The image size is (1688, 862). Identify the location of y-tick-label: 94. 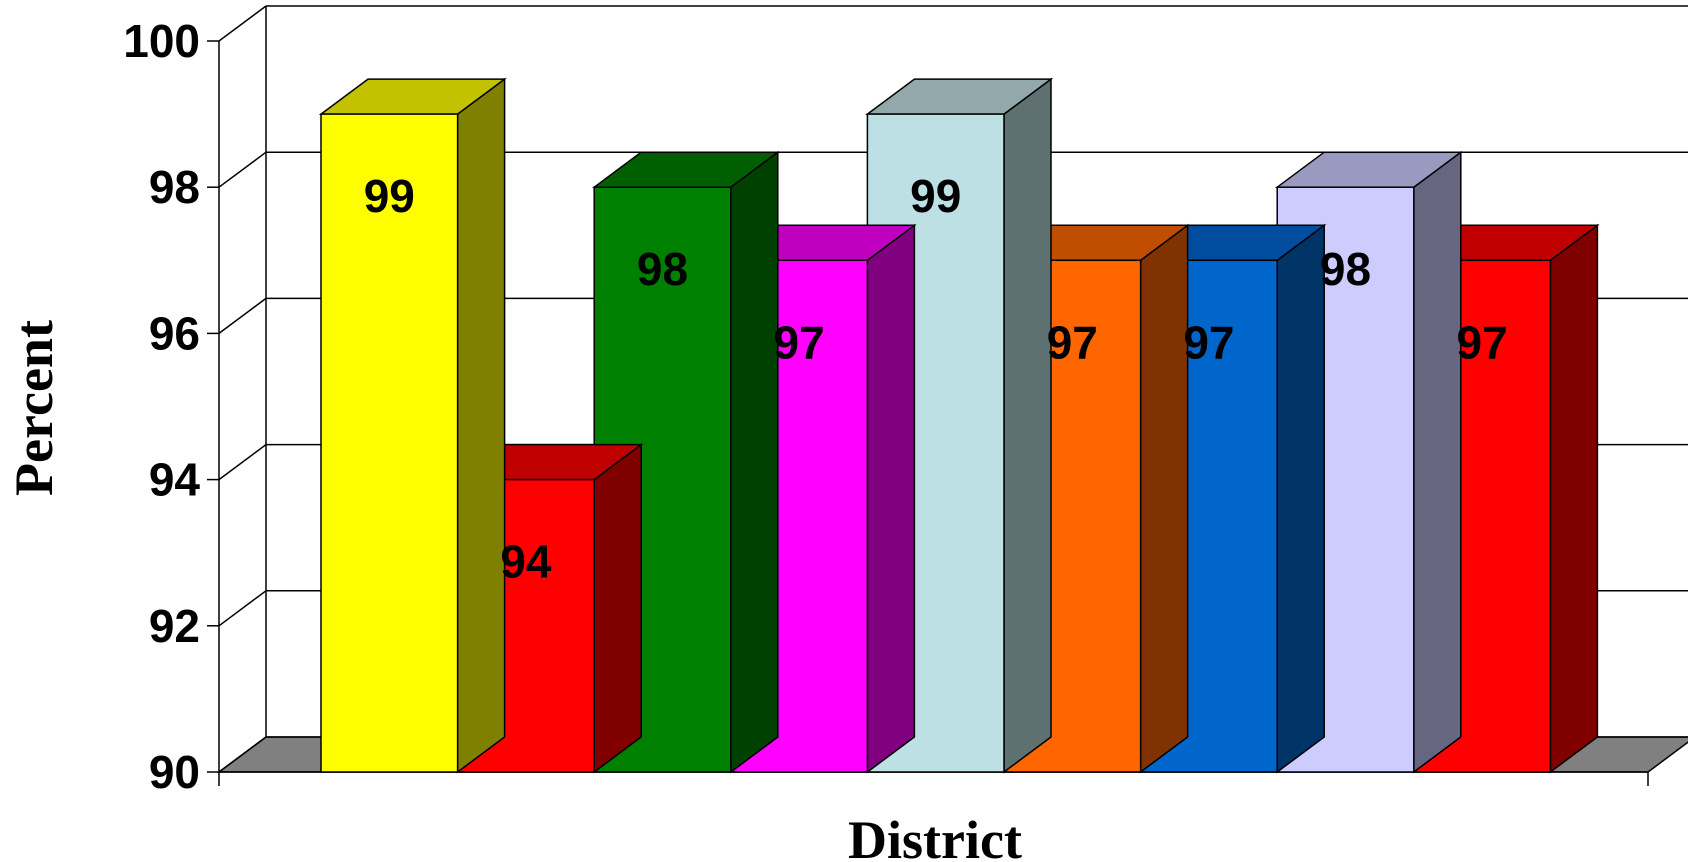
(175, 480).